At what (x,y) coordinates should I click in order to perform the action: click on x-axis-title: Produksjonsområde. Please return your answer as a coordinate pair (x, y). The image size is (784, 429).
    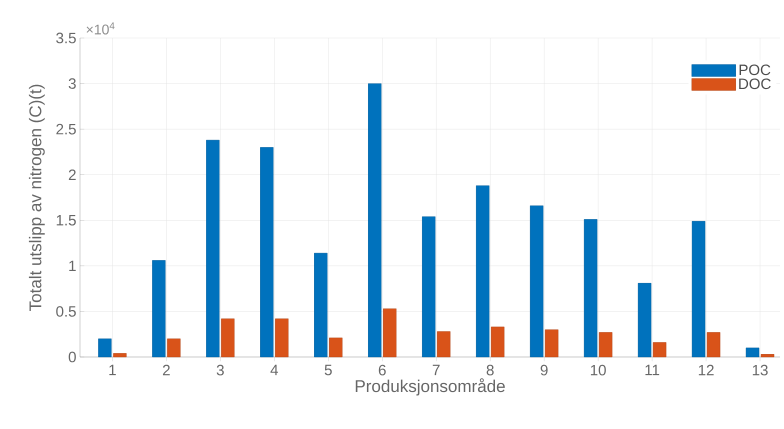
    Looking at the image, I should click on (430, 387).